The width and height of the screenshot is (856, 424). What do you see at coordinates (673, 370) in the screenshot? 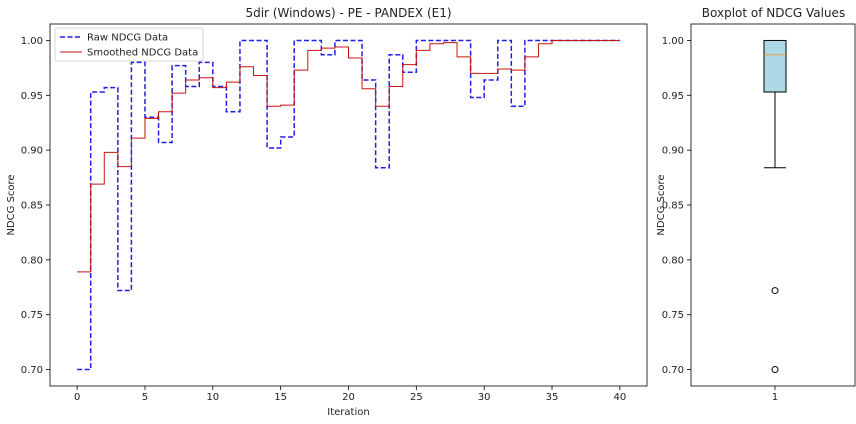
I see `boxplot-y-tick-label: 0.70` at bounding box center [673, 370].